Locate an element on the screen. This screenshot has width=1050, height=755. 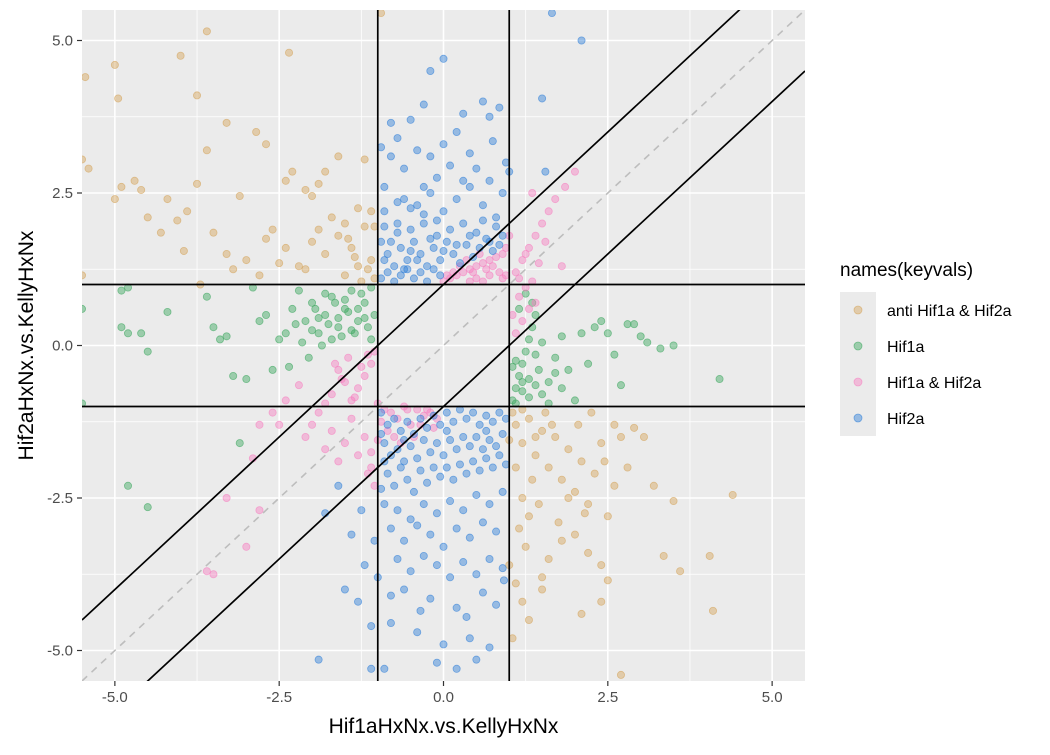
legend-key-hif2a is located at coordinates (858, 418).